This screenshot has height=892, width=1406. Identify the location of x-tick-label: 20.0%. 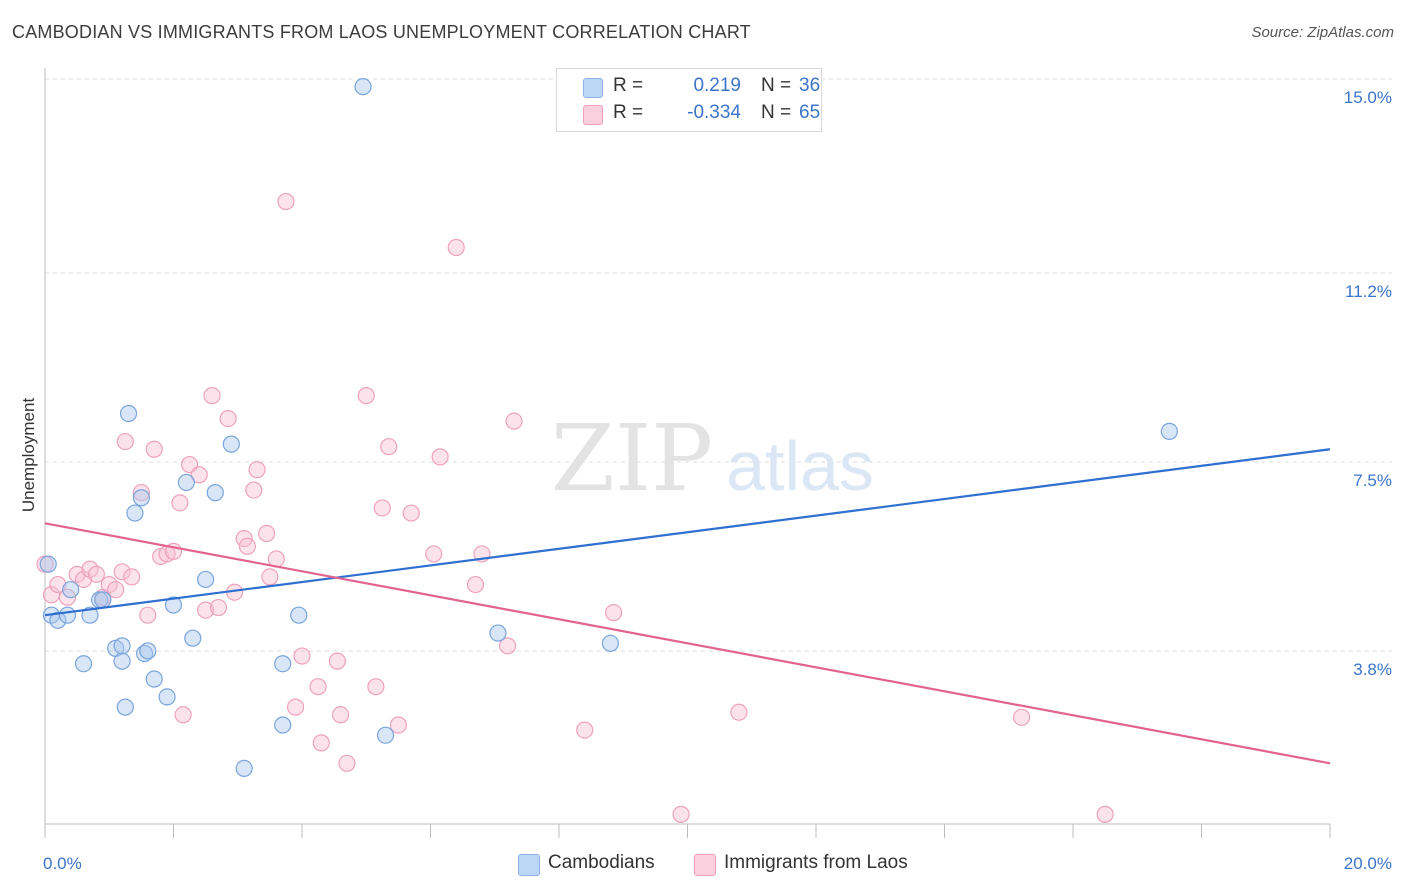
(1368, 863).